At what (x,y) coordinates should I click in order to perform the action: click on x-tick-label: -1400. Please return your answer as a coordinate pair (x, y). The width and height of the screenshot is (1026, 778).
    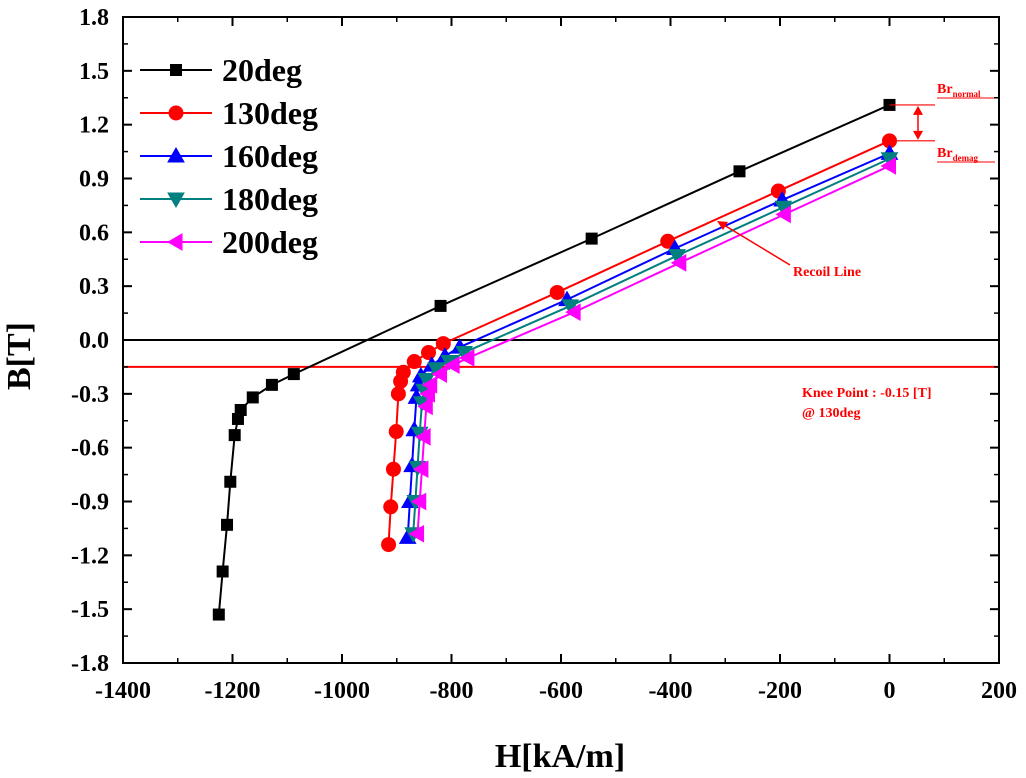
    Looking at the image, I should click on (123, 691).